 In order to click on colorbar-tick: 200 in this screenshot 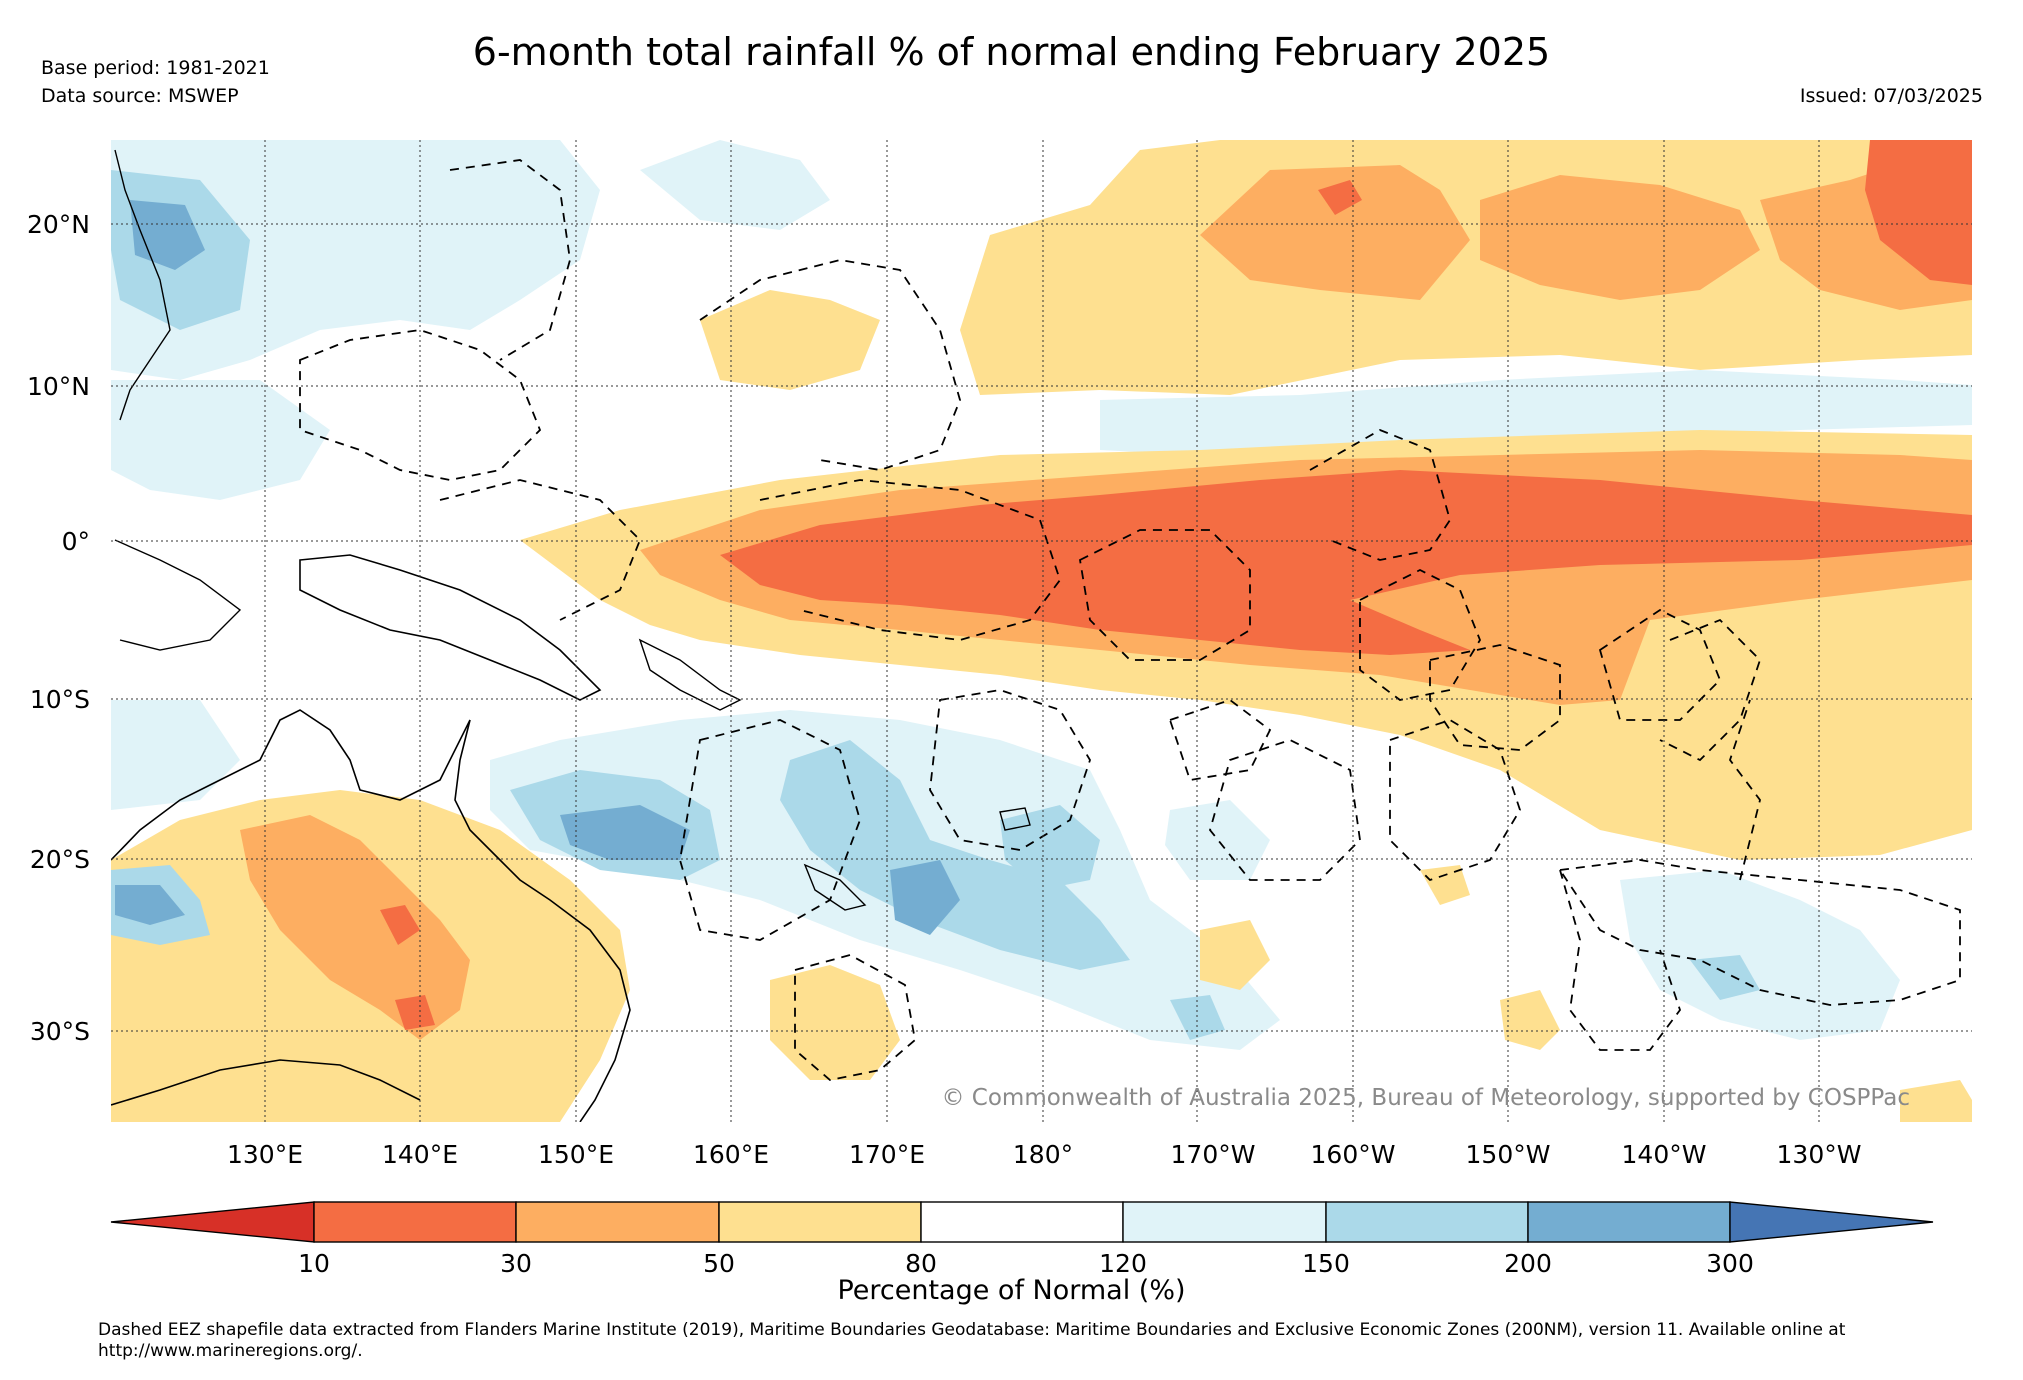, I will do `click(1528, 1263)`.